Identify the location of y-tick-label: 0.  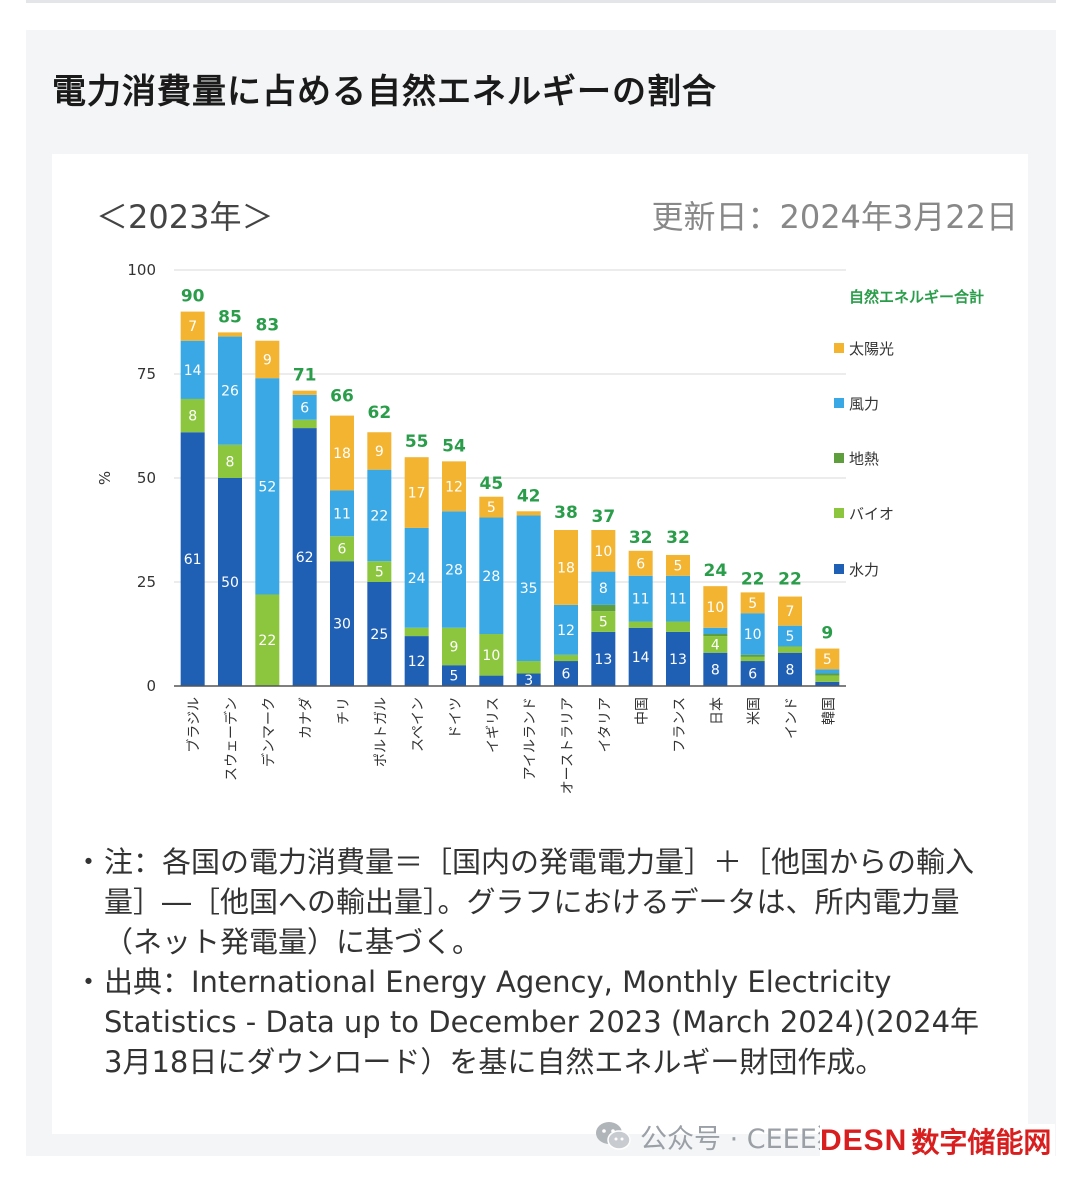
(151, 686).